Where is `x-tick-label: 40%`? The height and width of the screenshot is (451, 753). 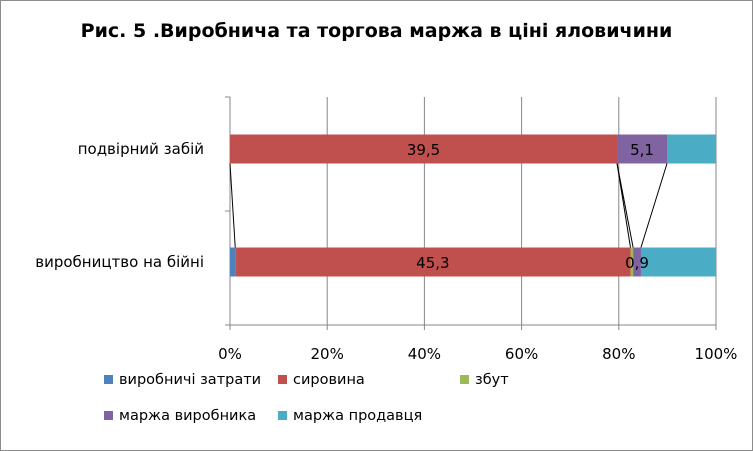 x-tick-label: 40% is located at coordinates (424, 354).